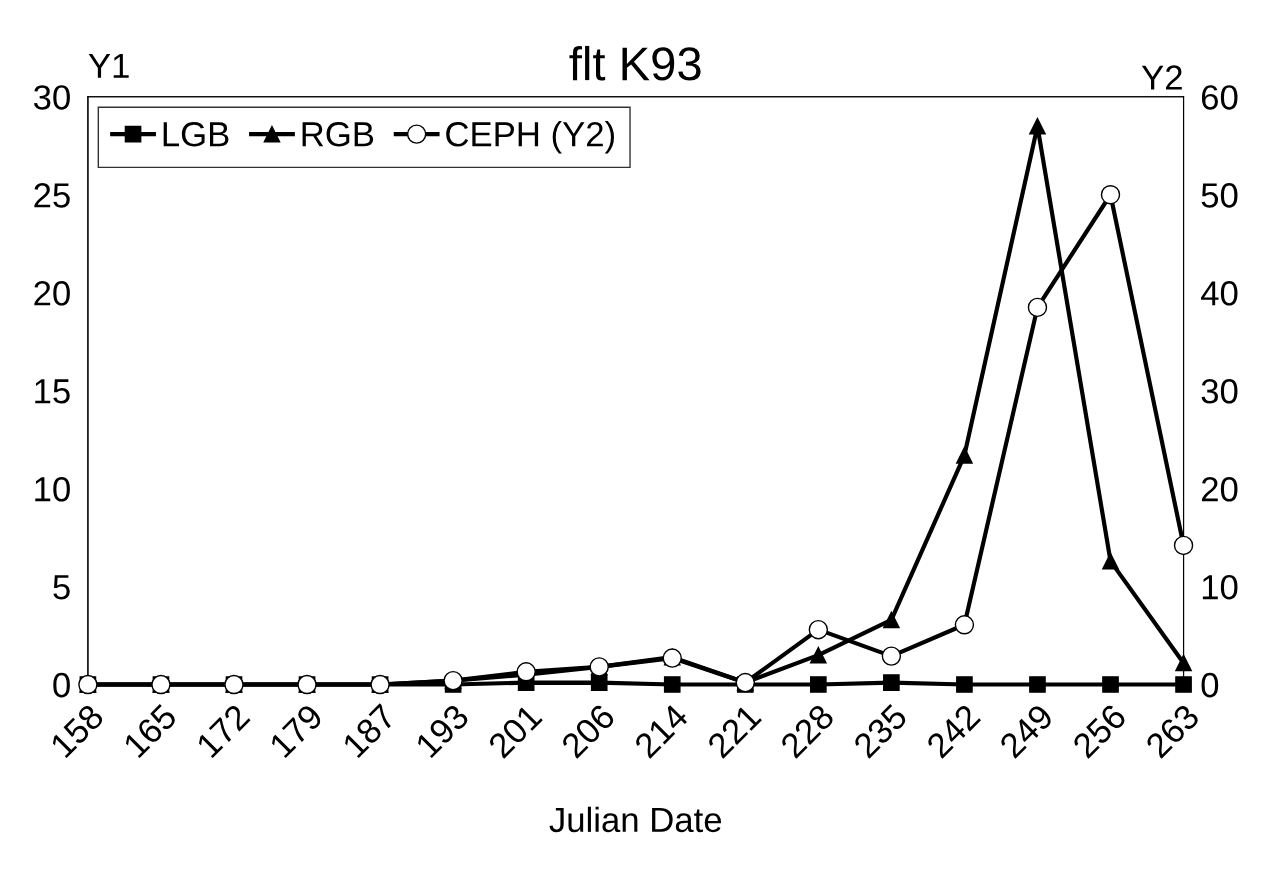 The image size is (1274, 872). What do you see at coordinates (196, 134) in the screenshot?
I see `legend-label: LGB` at bounding box center [196, 134].